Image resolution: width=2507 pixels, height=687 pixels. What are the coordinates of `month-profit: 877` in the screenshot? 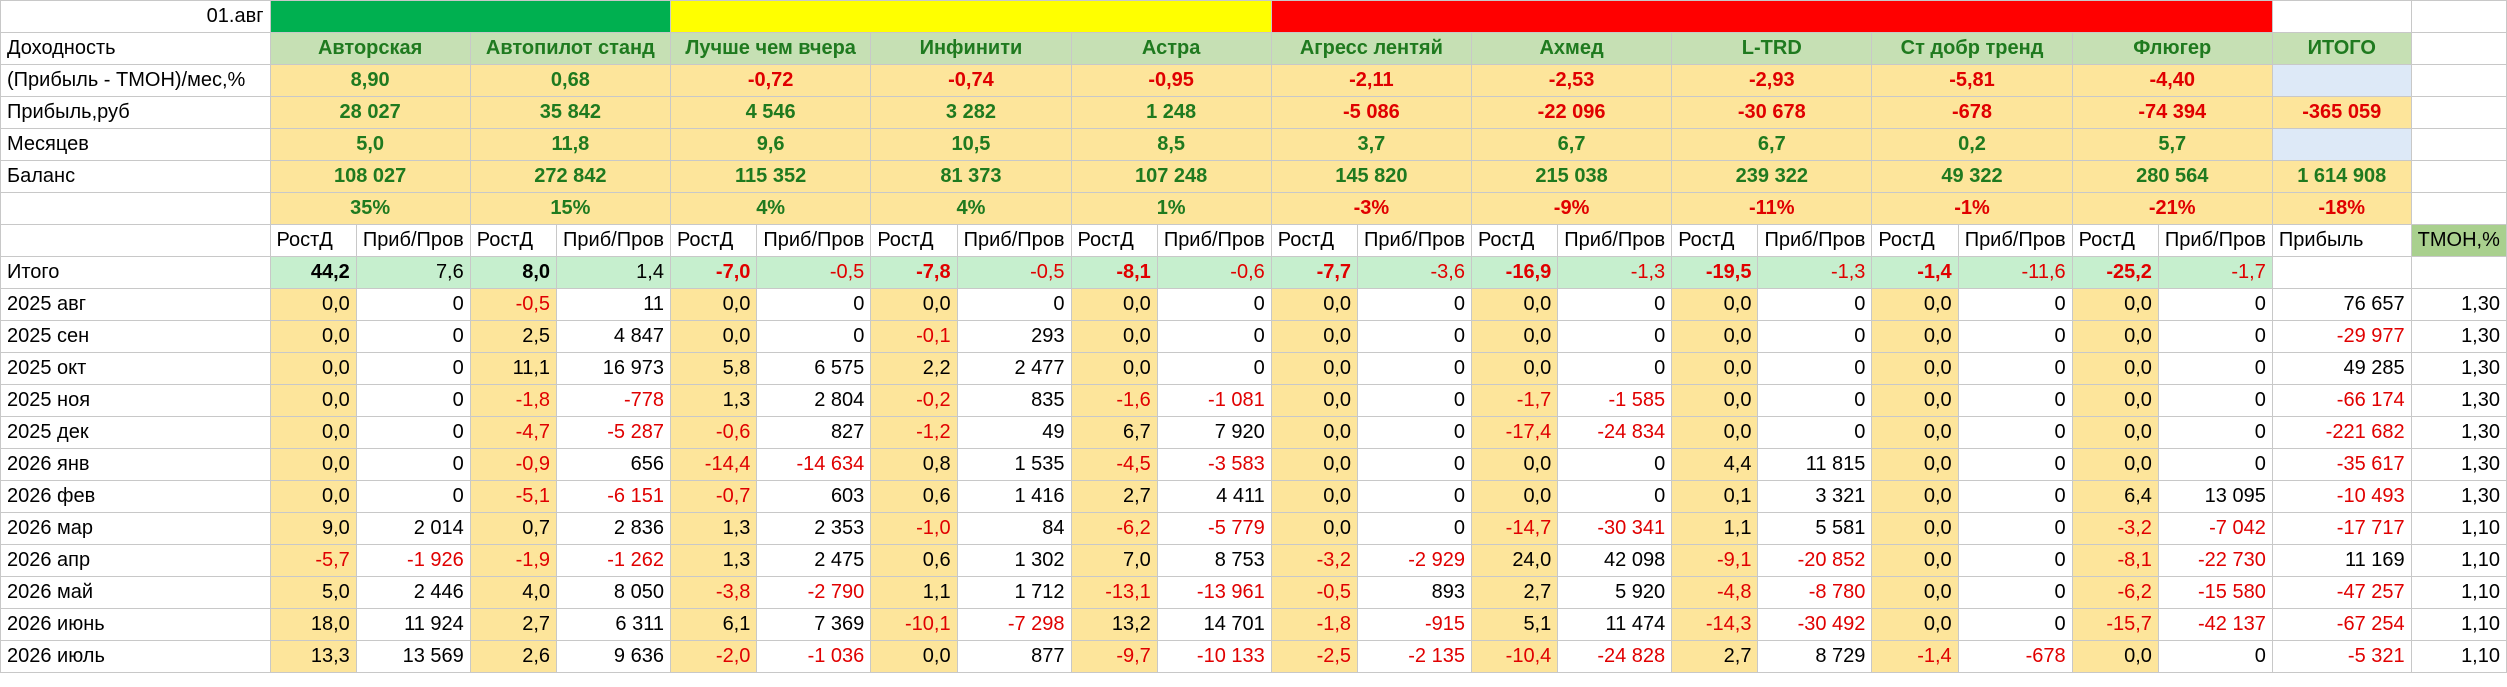 It's located at (1014, 656).